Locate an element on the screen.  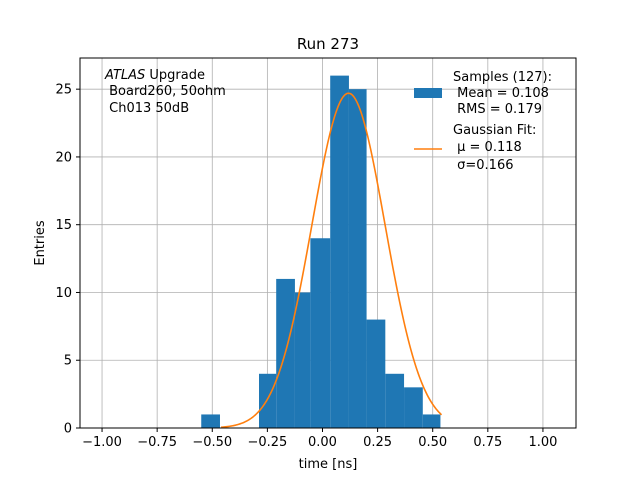
y-axis-label: Entries is located at coordinates (40, 243).